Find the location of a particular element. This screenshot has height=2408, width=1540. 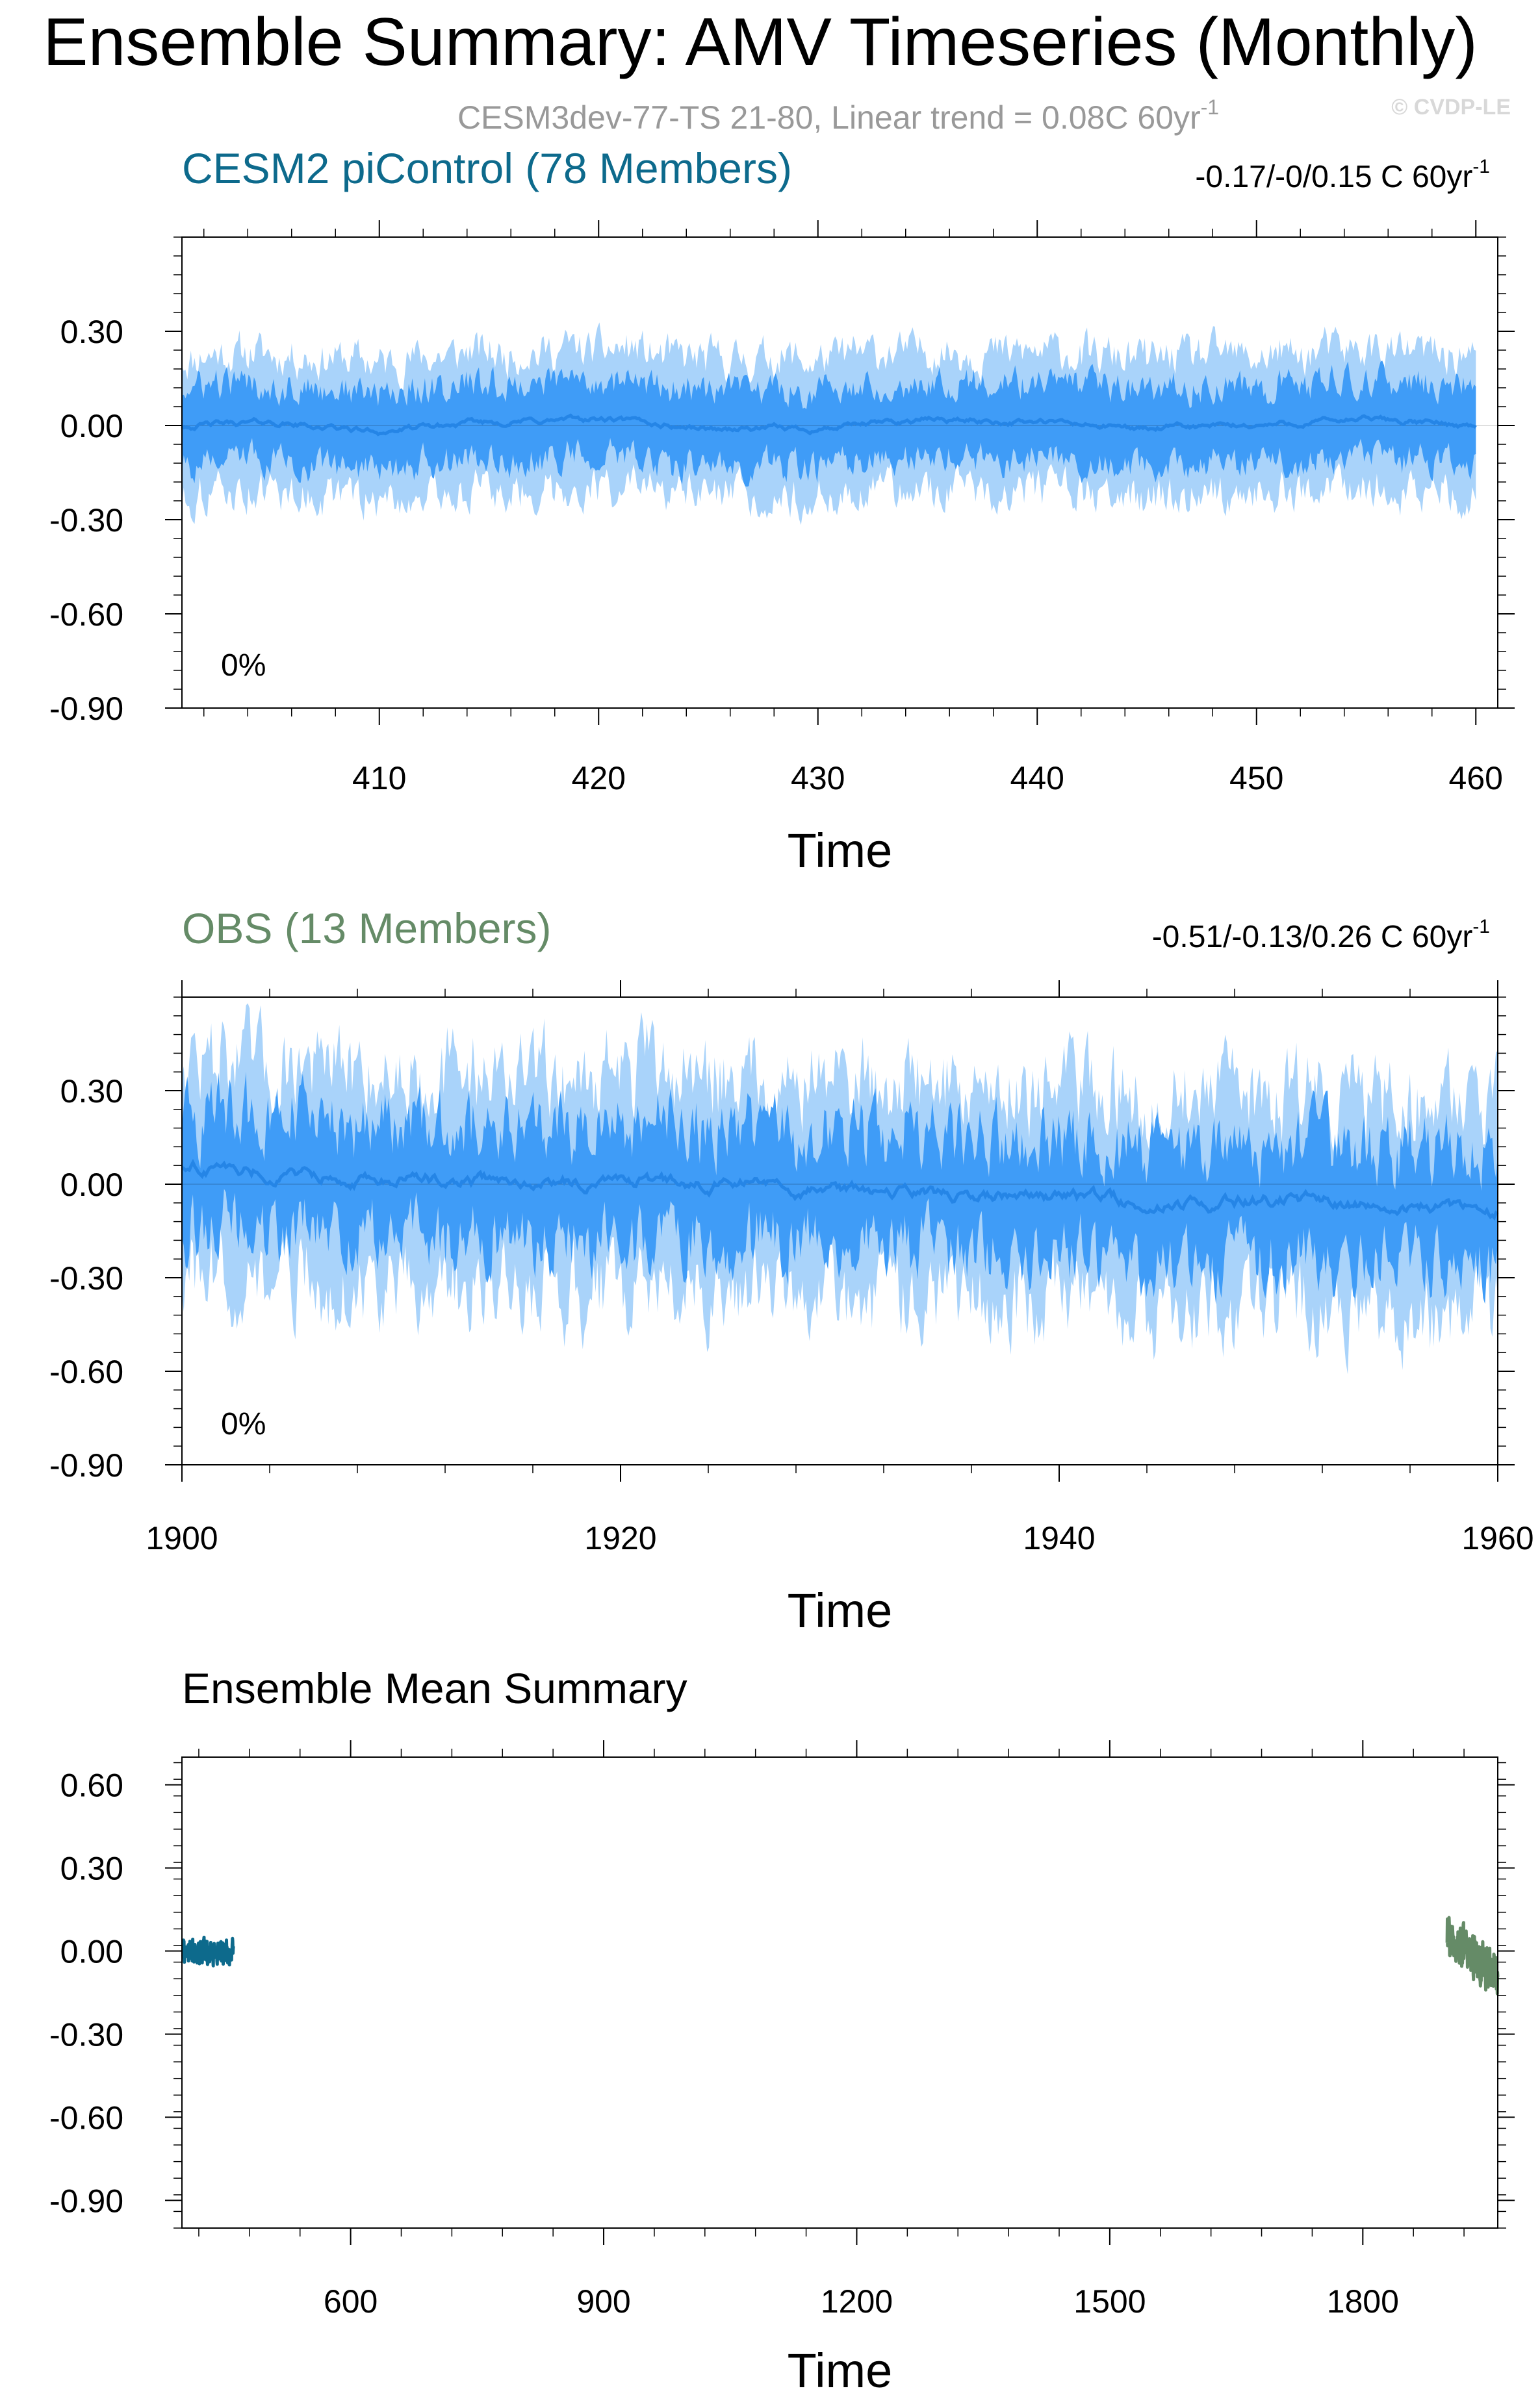

panel-title-summary: Ensemble Mean Summary is located at coordinates (434, 1688).